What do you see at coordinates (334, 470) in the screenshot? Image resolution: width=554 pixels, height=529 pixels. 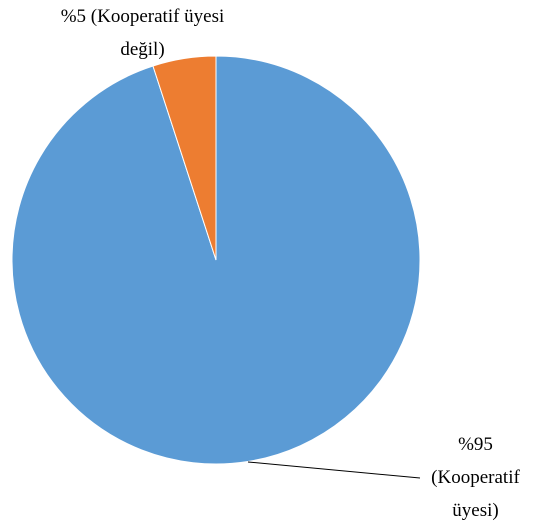 I see `leader-line` at bounding box center [334, 470].